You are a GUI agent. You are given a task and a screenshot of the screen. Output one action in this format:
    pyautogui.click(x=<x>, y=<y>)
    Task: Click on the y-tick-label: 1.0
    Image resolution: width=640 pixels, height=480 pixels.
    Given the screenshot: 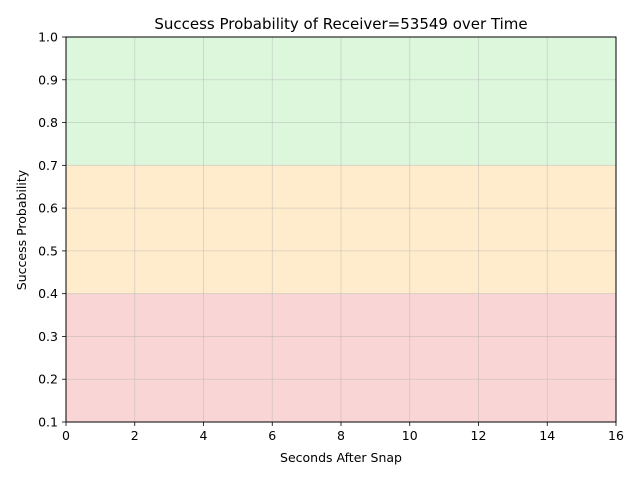 What is the action you would take?
    pyautogui.click(x=48, y=37)
    